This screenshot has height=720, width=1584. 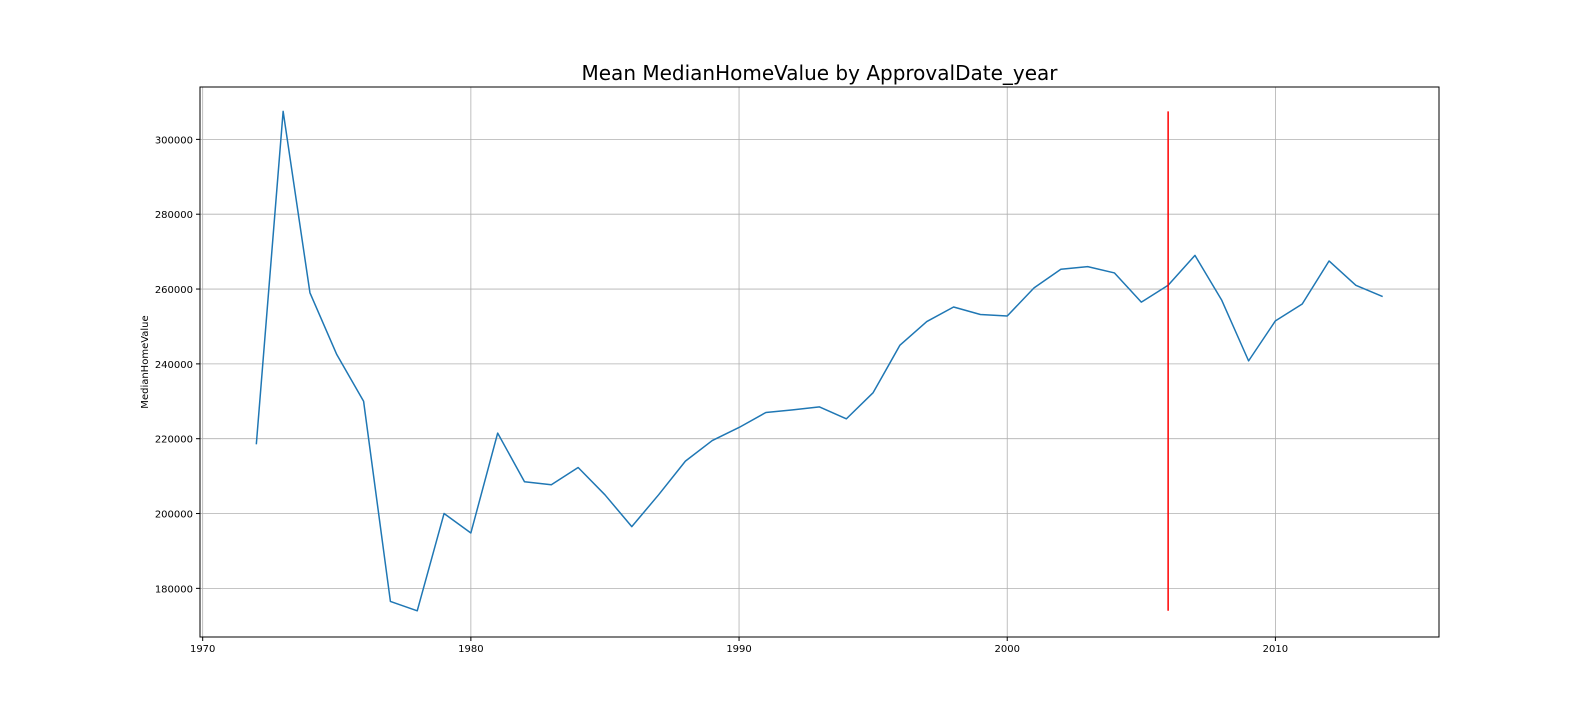 I want to click on x-tick-label: 1970, so click(x=202, y=649).